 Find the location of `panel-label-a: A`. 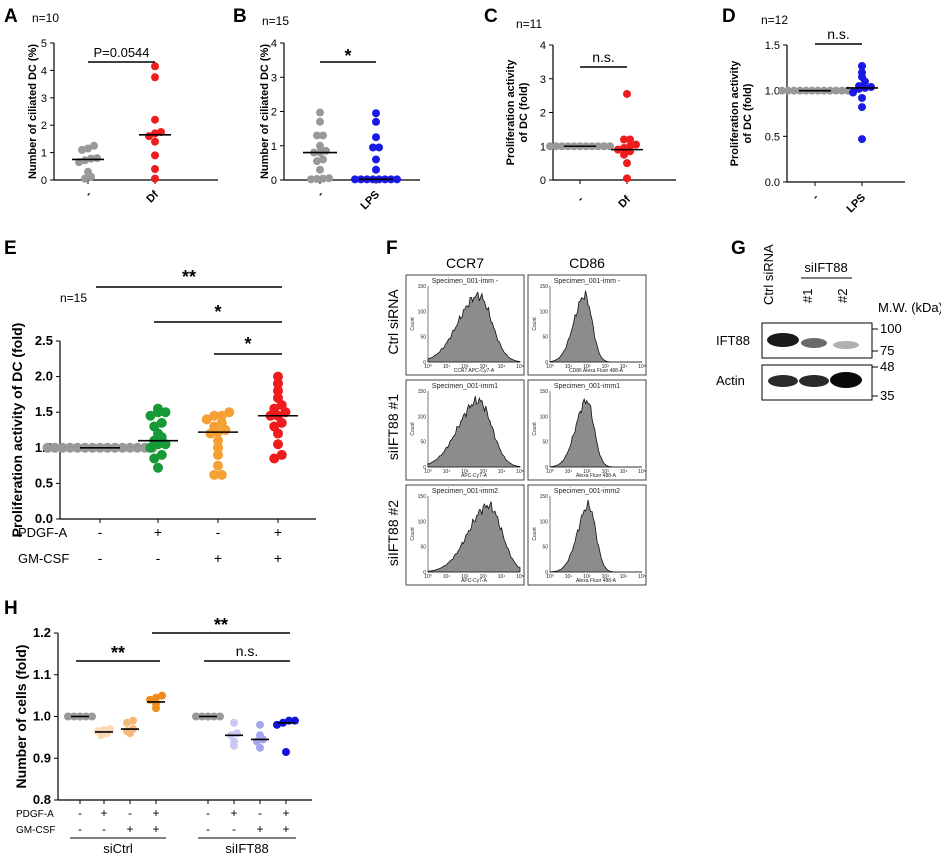

panel-label-a: A is located at coordinates (11, 16).